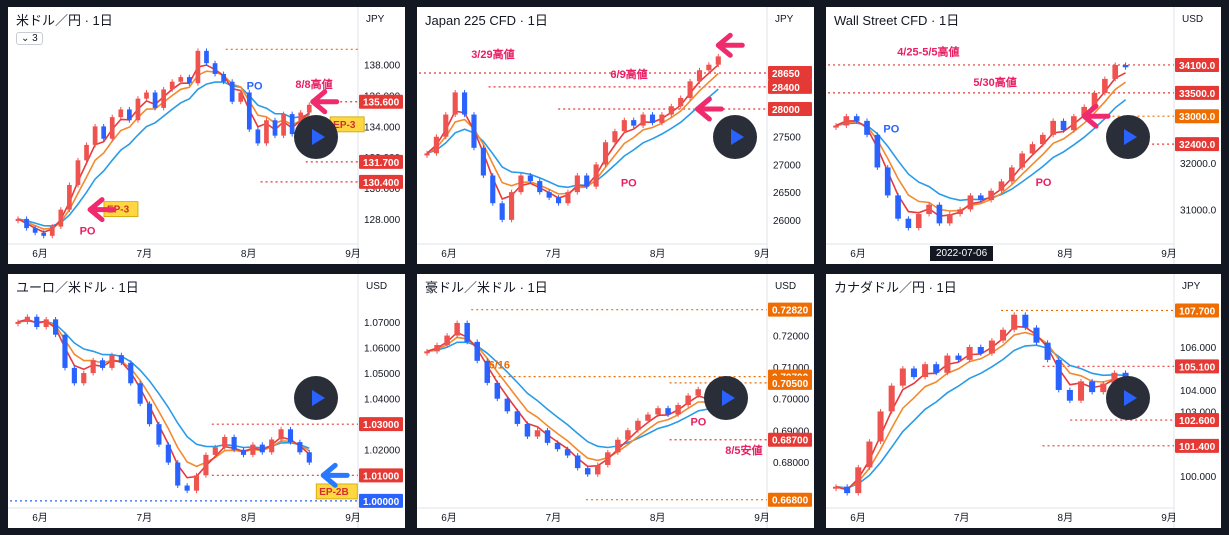 The image size is (1229, 535). Describe the element at coordinates (791, 368) in the screenshot. I see `price-tick-label: 0.71000` at that location.